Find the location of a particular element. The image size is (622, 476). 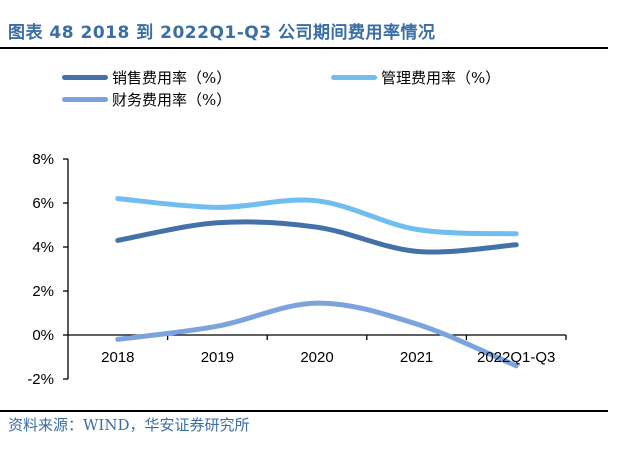

x-tick-label: 2022Q1-Q3 is located at coordinates (516, 357).